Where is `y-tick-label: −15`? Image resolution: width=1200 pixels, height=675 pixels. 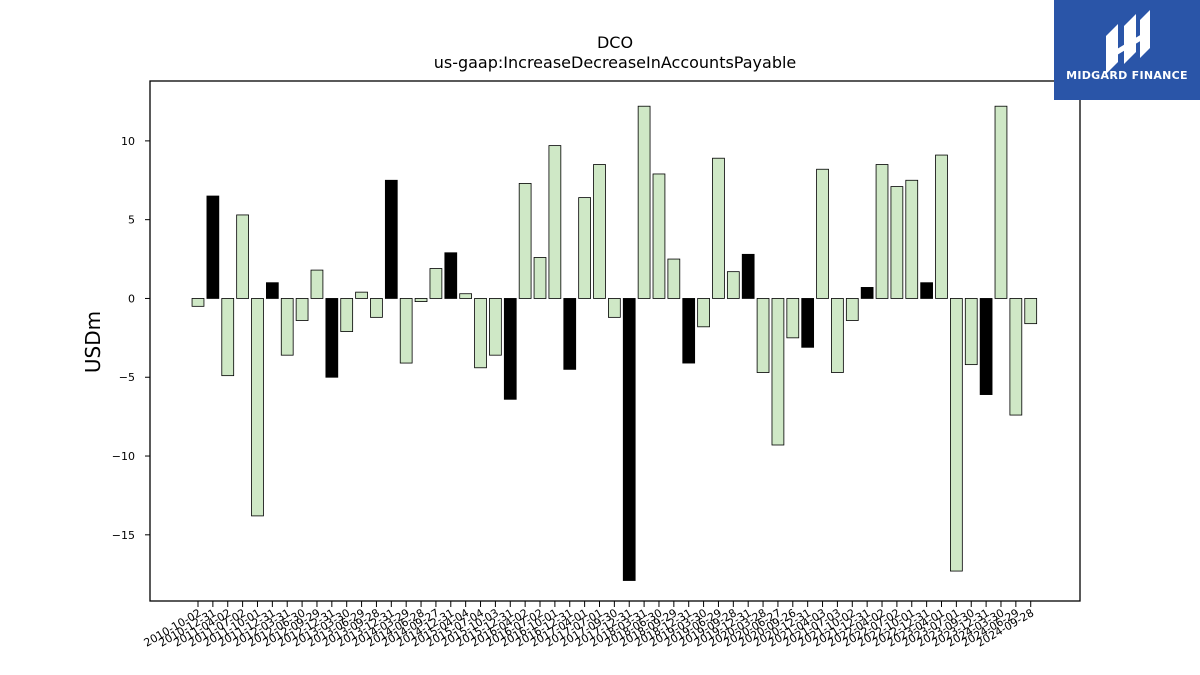 y-tick-label: −15 is located at coordinates (123, 535).